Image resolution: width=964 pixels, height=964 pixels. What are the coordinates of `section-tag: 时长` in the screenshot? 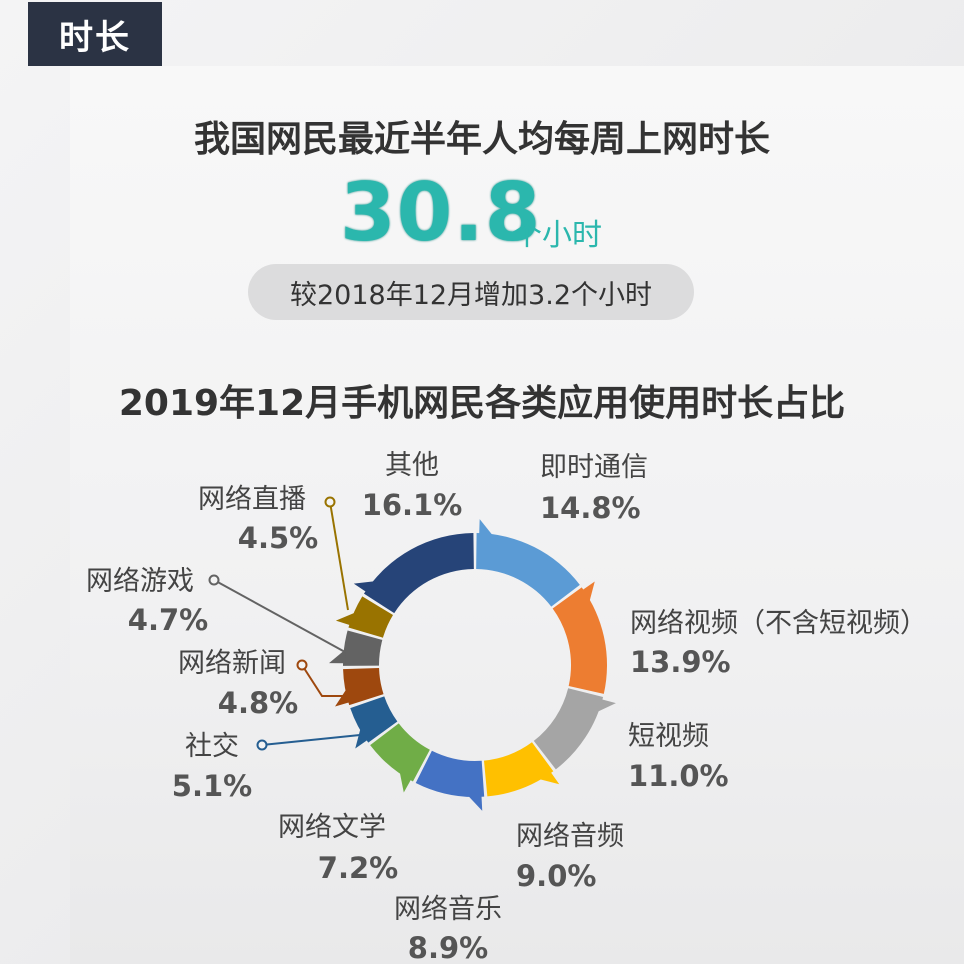 It's located at (95, 34).